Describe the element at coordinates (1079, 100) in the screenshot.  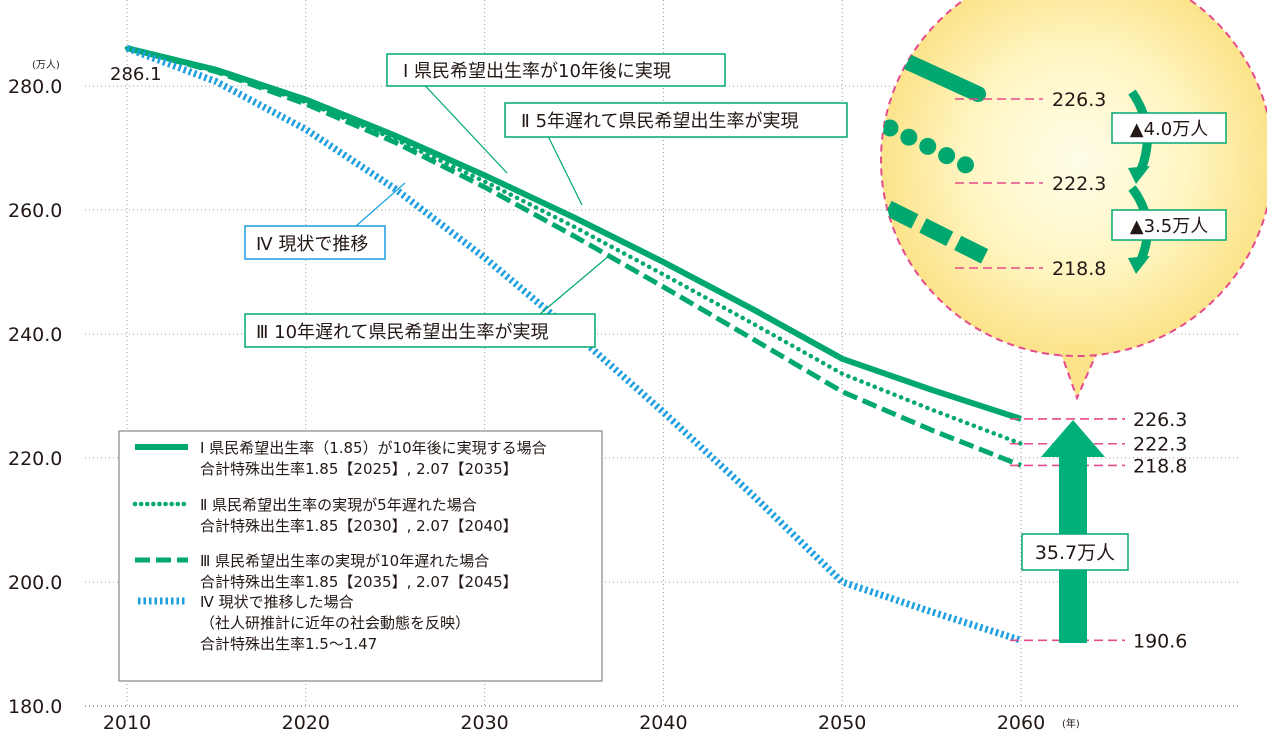
I see `zoom-value-1: 226.3` at that location.